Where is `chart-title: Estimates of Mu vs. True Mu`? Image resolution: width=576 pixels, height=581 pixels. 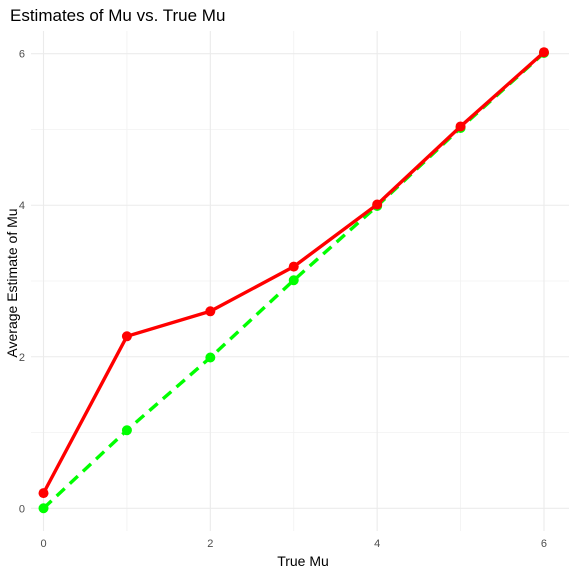 chart-title: Estimates of Mu vs. True Mu is located at coordinates (117, 15).